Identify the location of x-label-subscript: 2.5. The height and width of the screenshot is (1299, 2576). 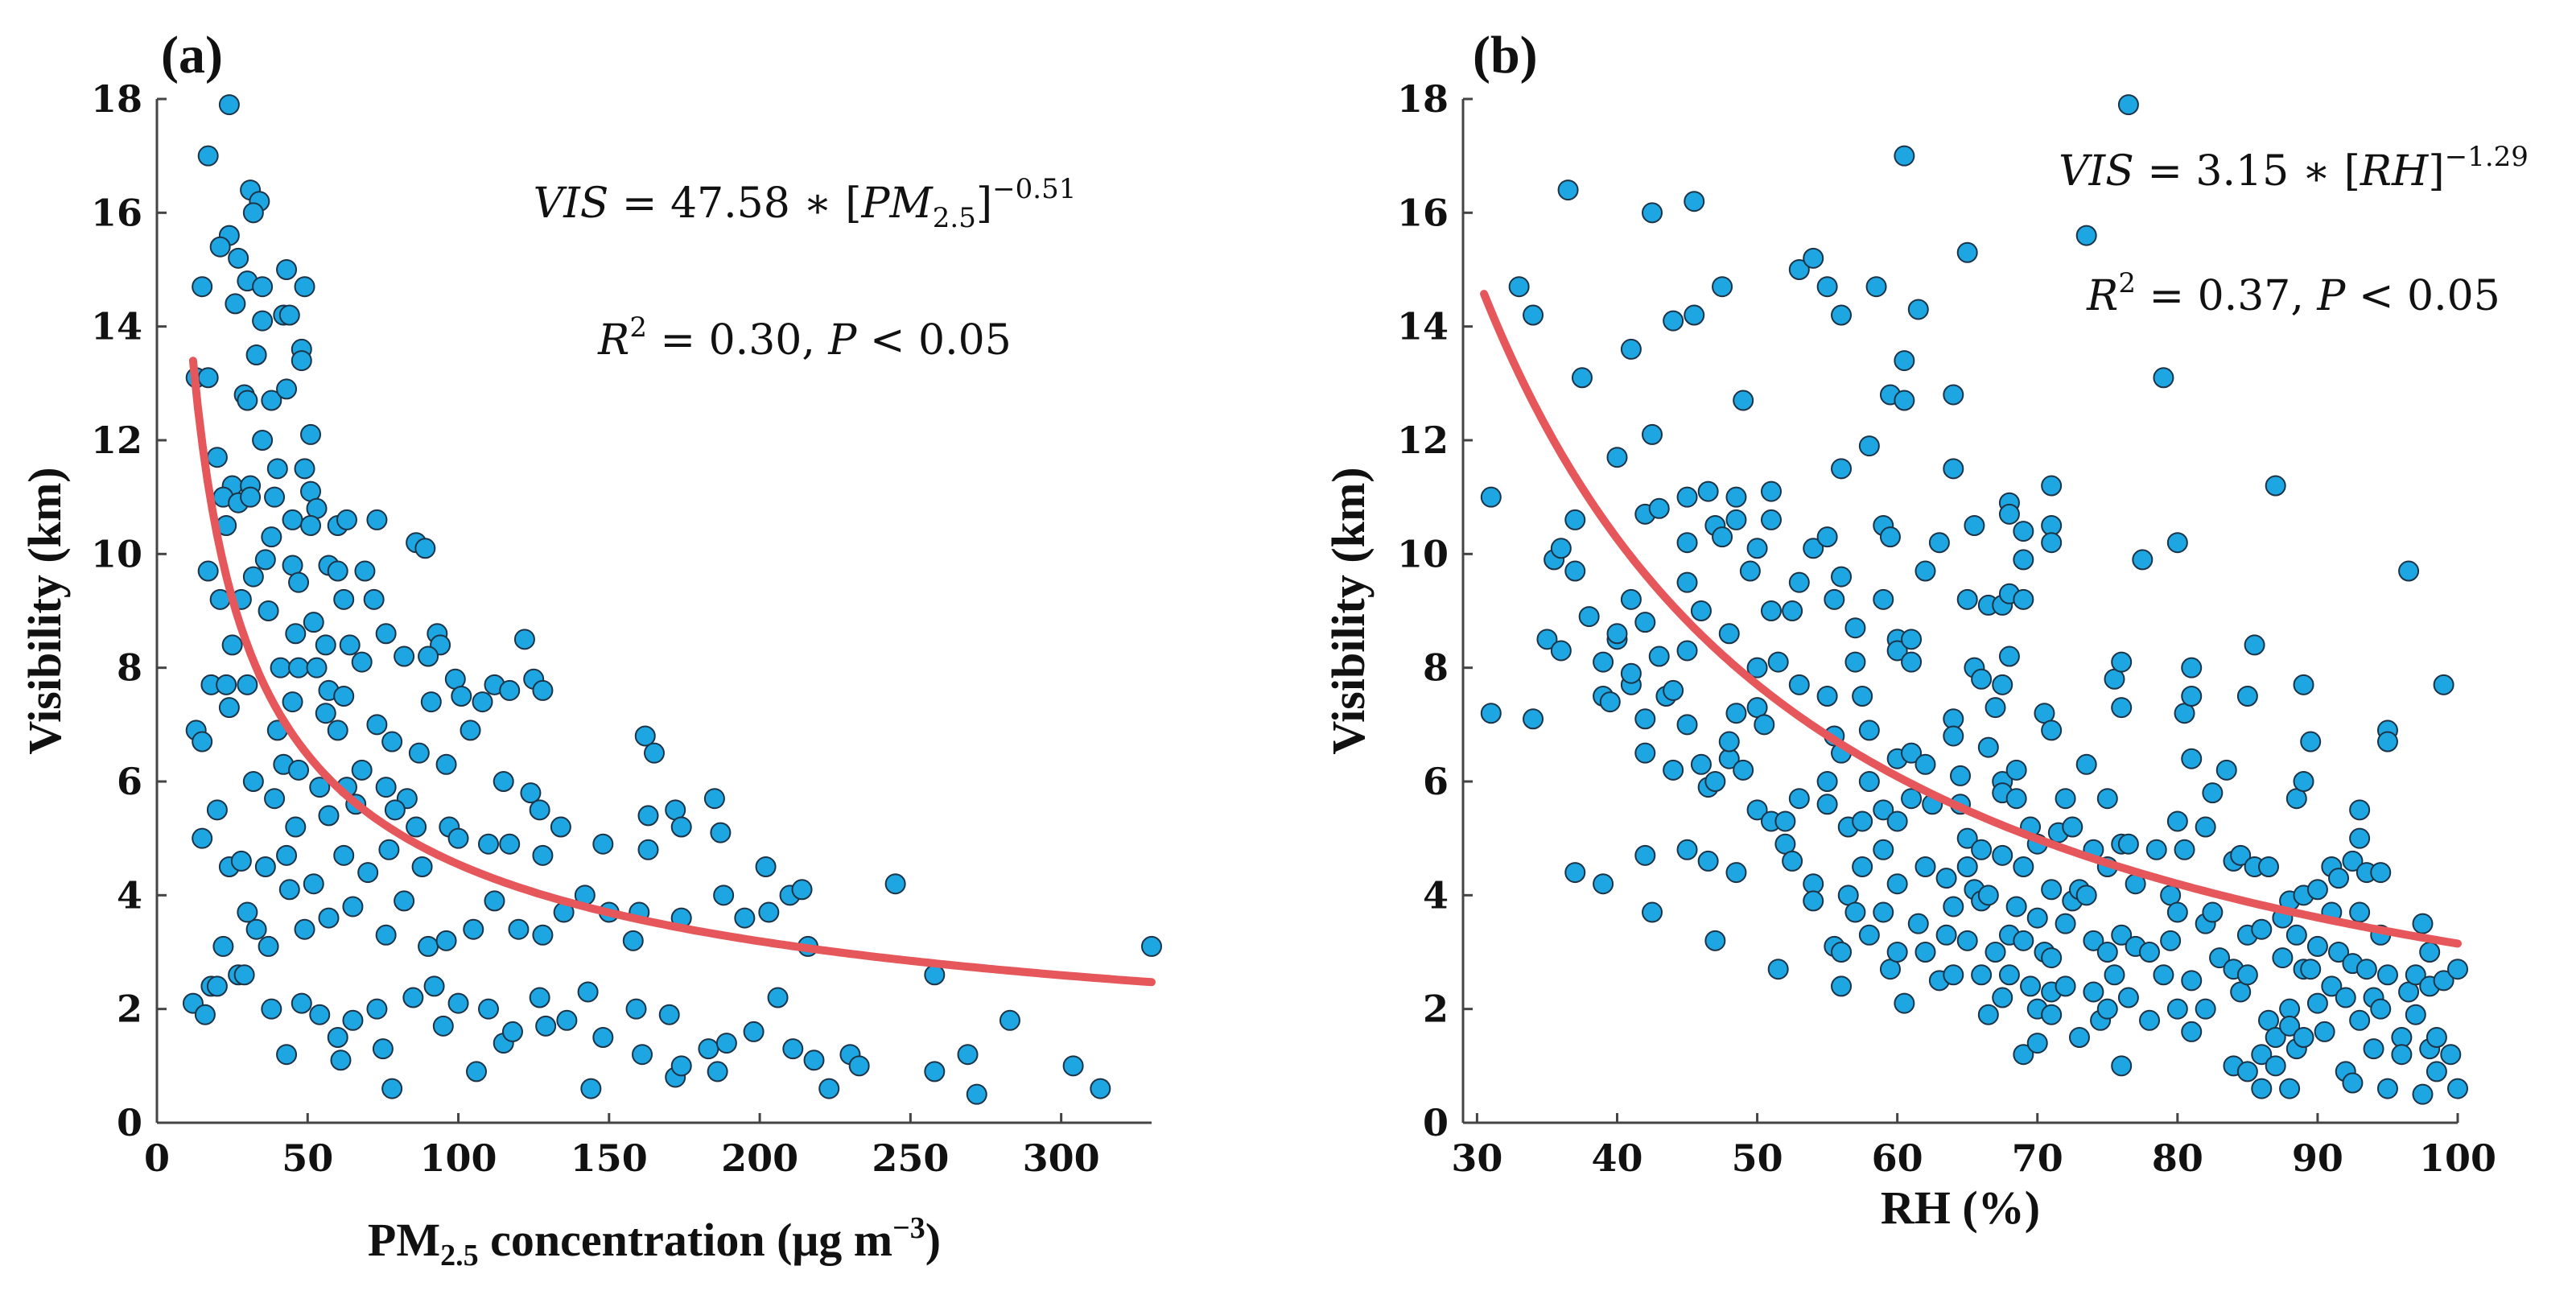
(459, 1255).